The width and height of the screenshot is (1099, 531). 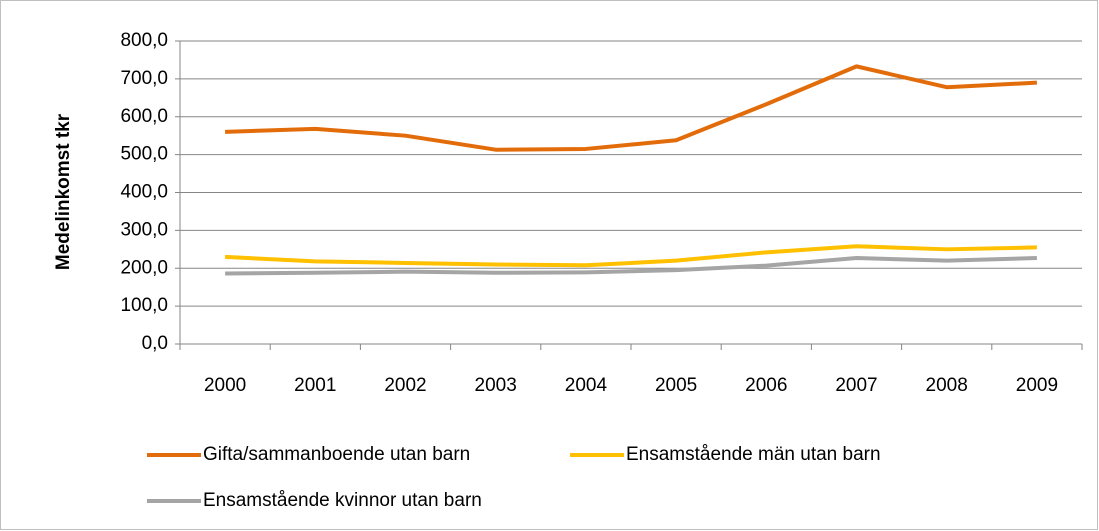 I want to click on x-tick-label: 2006, so click(x=766, y=385).